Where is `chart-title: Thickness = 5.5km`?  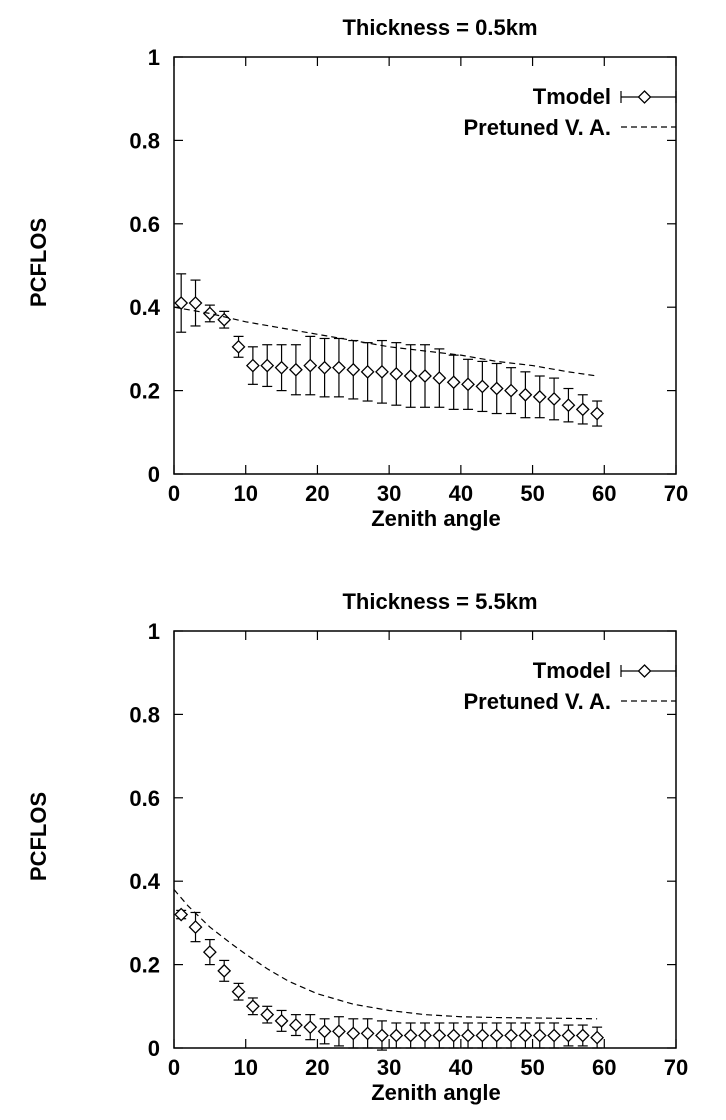
chart-title: Thickness = 5.5km is located at coordinates (439, 601).